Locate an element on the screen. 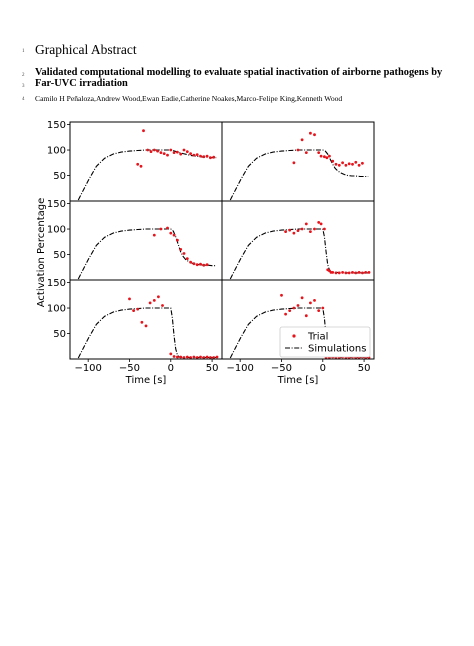  legend-simulation-label: Simulations is located at coordinates (337, 349).